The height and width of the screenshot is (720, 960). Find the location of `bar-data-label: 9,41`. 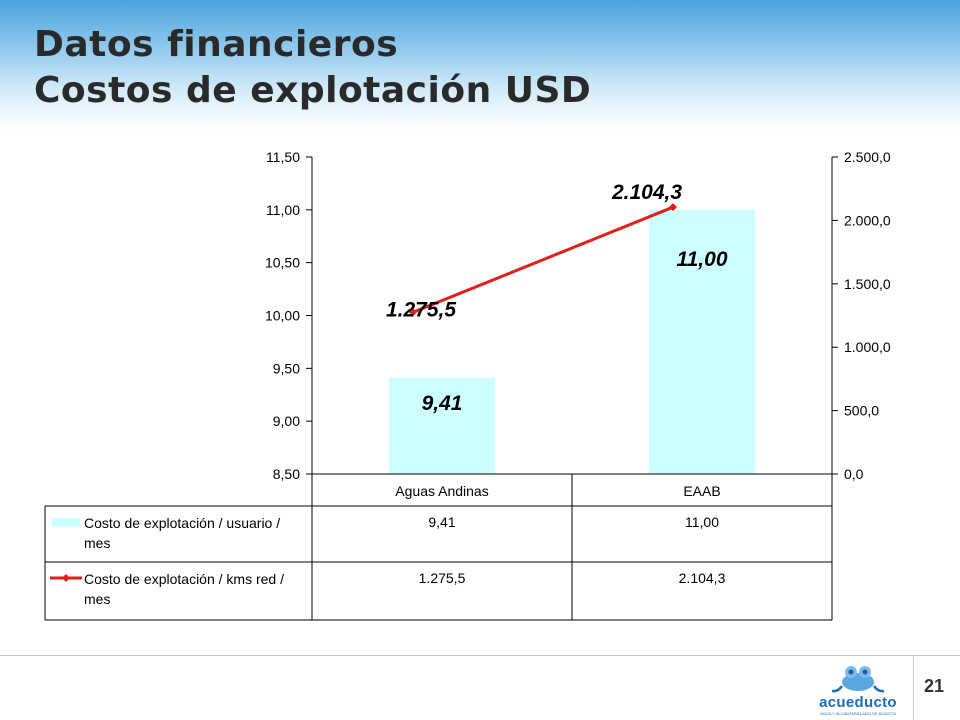

bar-data-label: 9,41 is located at coordinates (442, 403).